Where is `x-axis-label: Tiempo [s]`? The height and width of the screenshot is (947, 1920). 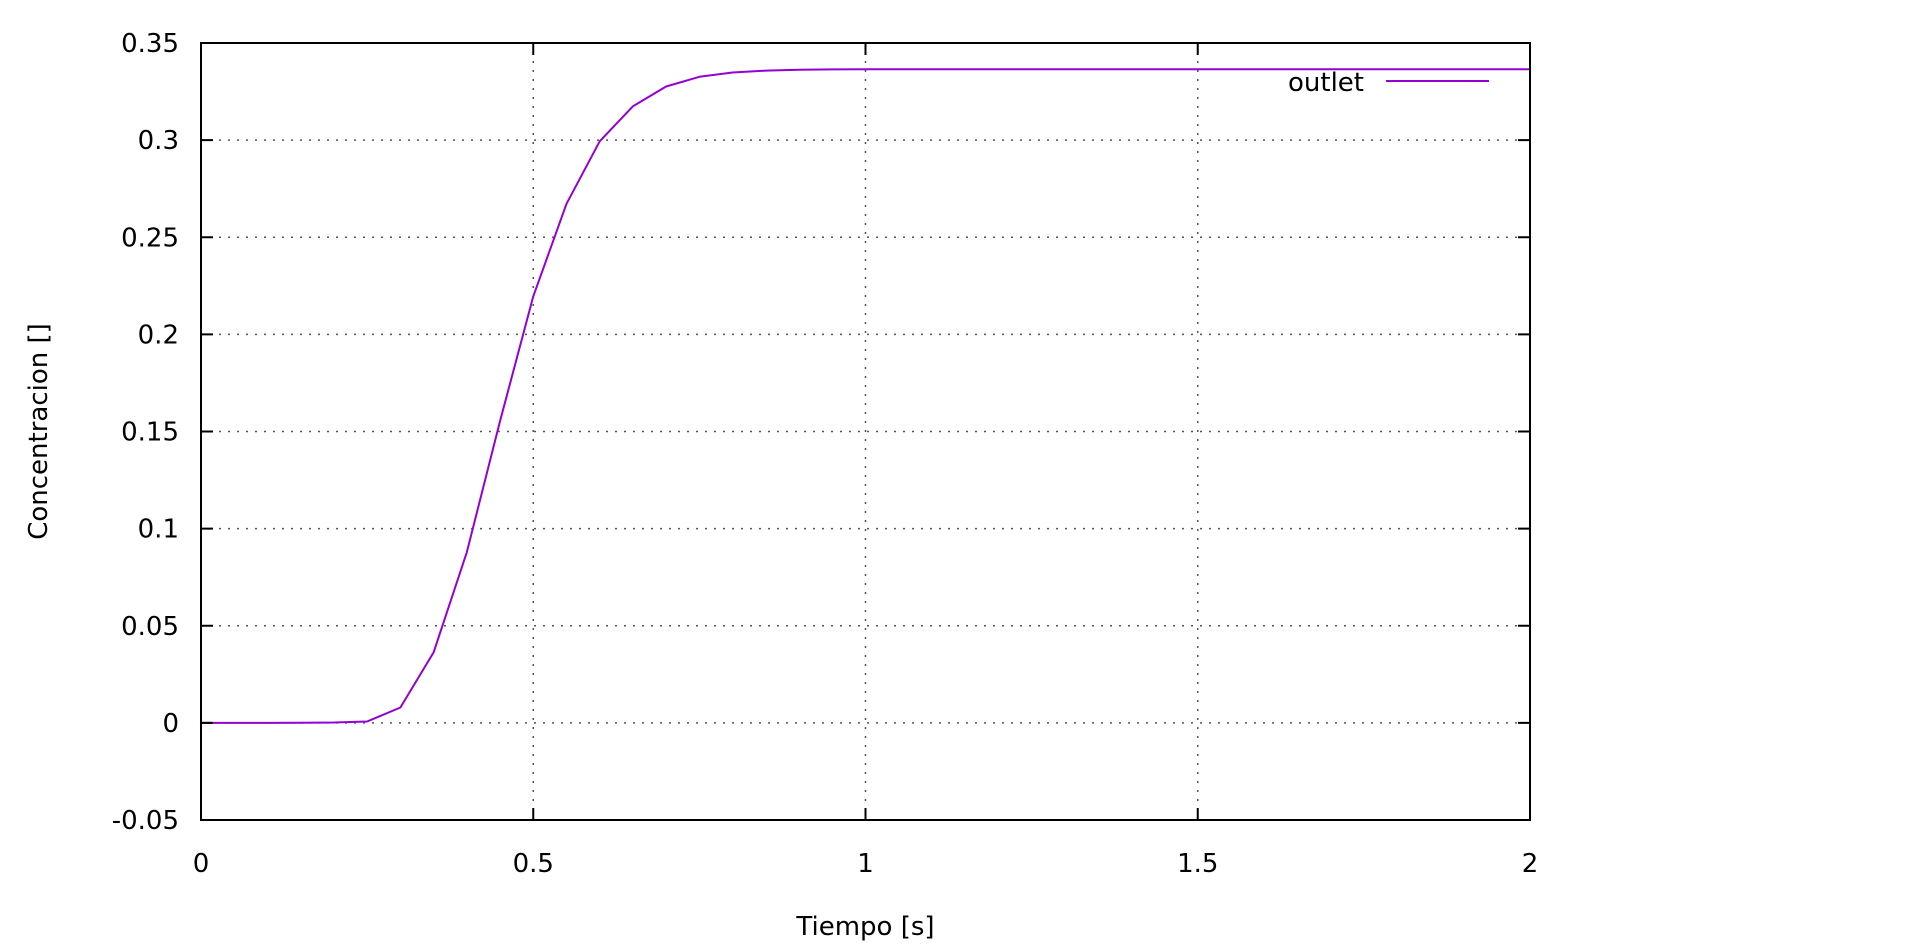 x-axis-label: Tiempo [s] is located at coordinates (864, 927).